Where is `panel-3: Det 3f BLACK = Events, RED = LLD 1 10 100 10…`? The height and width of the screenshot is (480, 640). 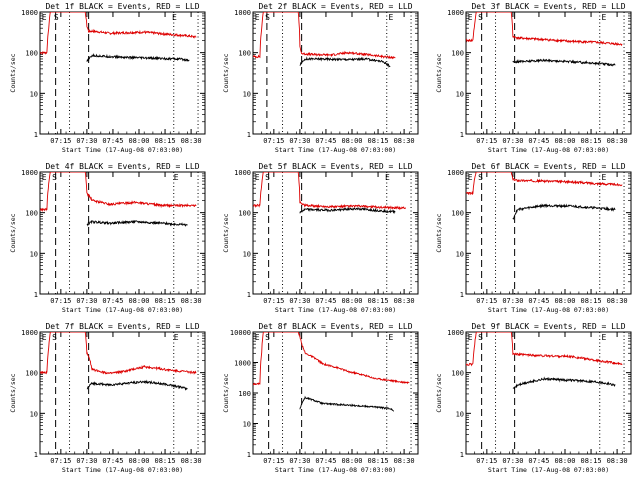 panel-3: Det 3f BLACK = Events, RED = LLD 1 10 100 10… is located at coordinates (533, 78).